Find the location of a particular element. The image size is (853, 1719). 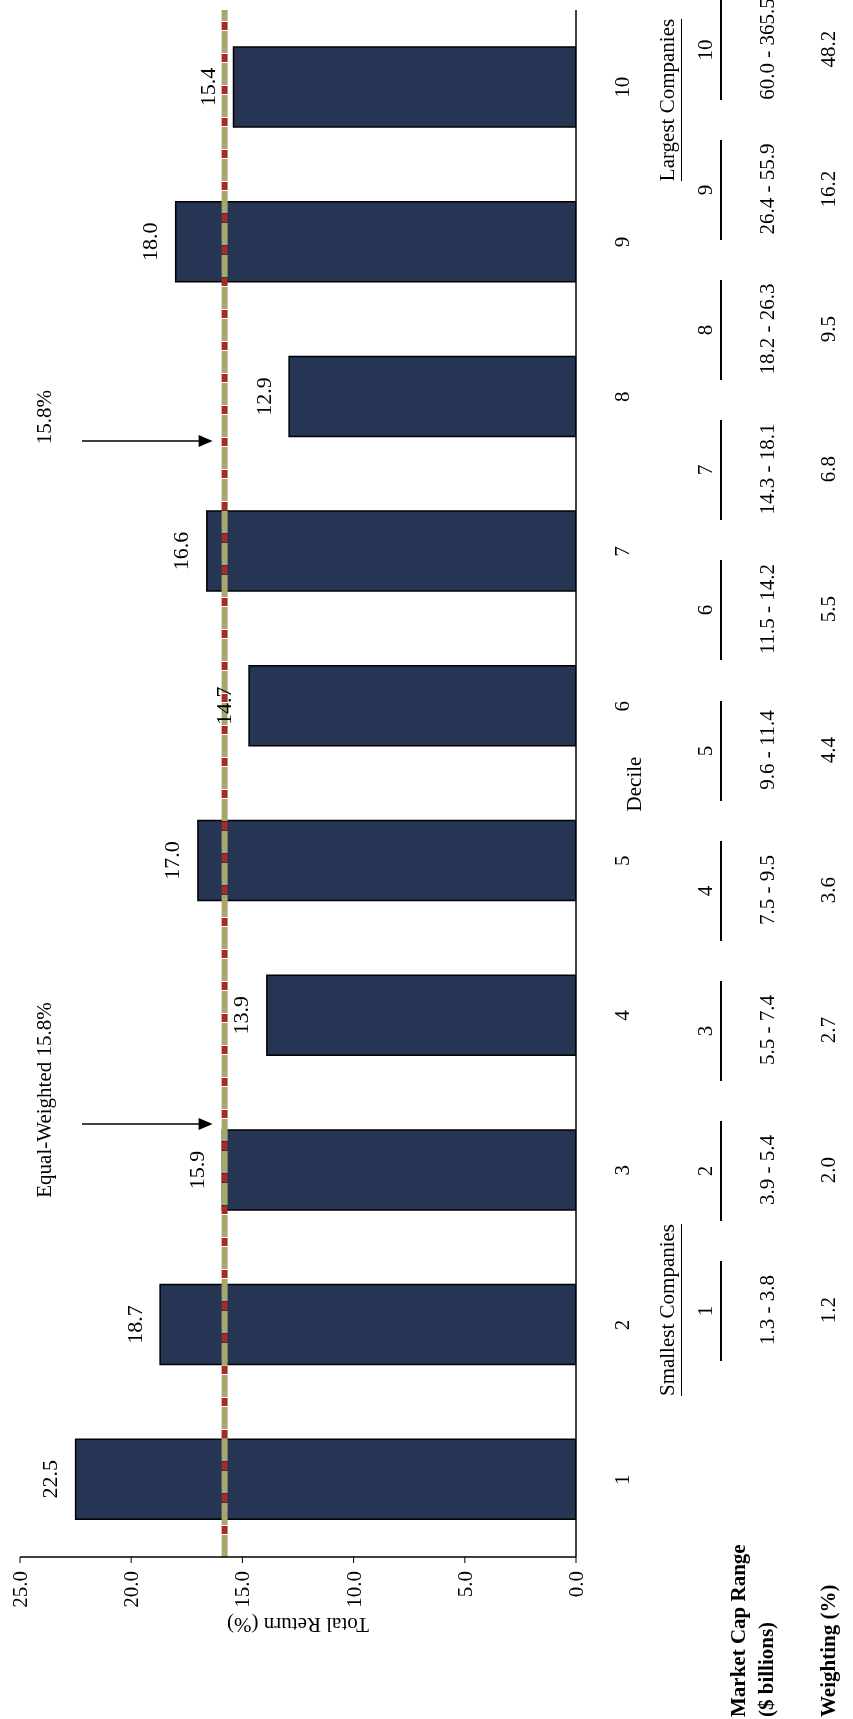

y-tick-label: 3 is located at coordinates (622, 1170).